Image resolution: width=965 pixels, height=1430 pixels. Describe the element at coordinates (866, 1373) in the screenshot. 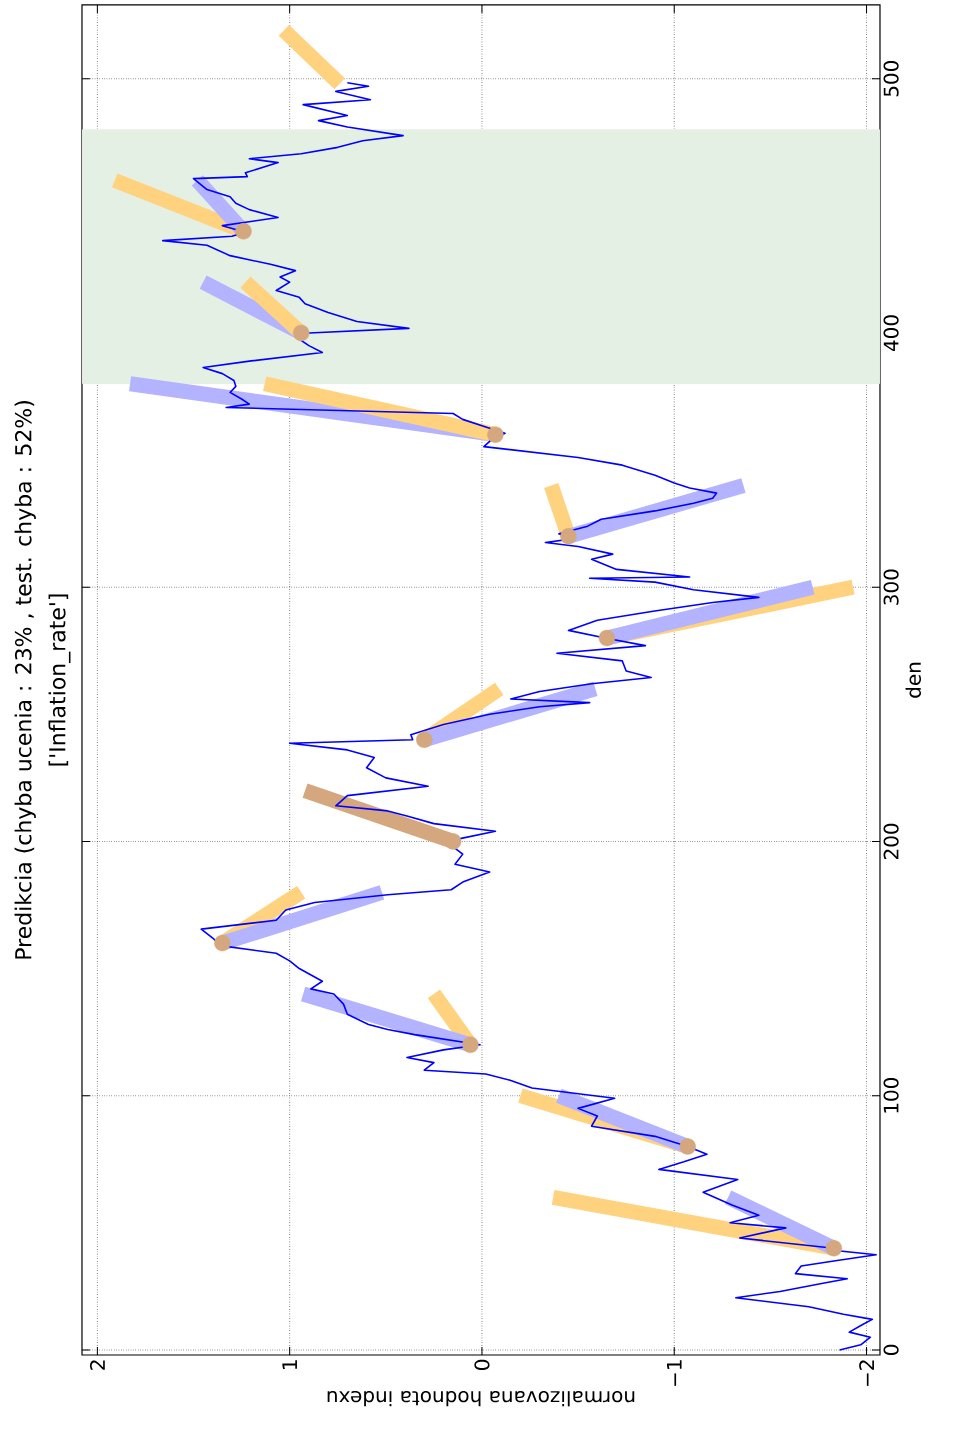

I see `x-tick-label: −2` at that location.